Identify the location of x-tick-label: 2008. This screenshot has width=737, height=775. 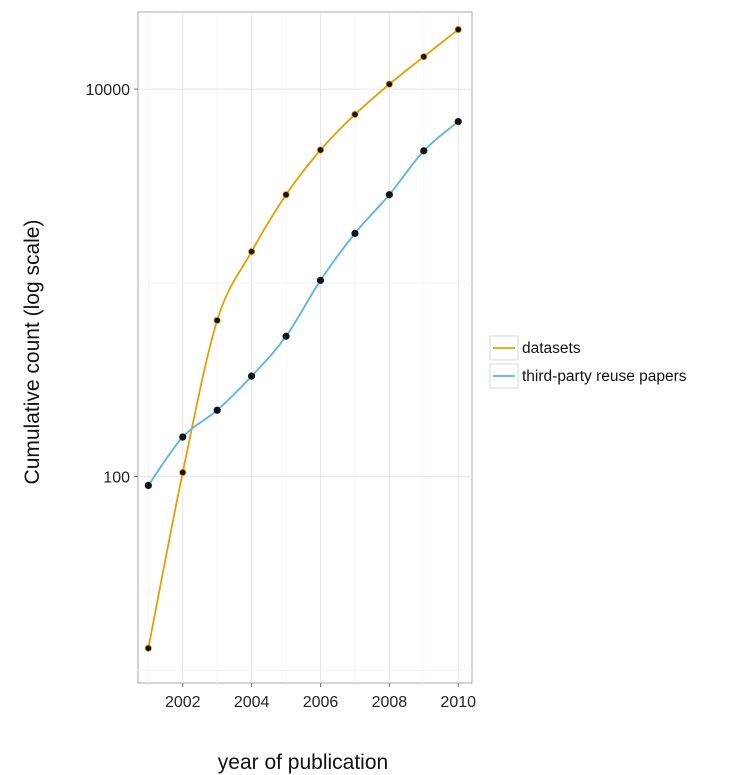
(390, 702).